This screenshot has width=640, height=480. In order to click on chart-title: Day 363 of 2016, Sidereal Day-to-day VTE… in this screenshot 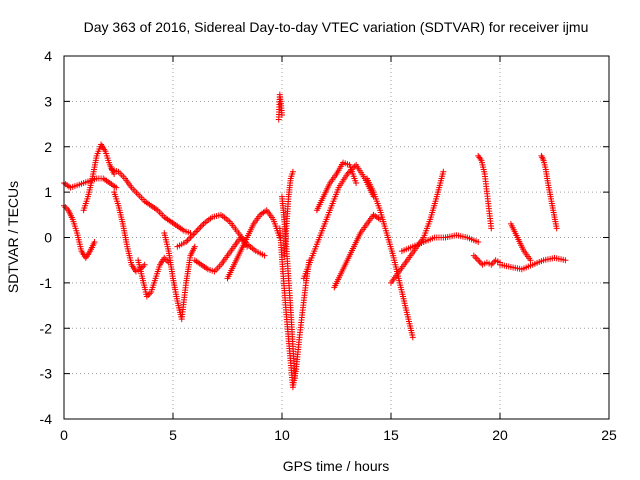, I will do `click(336, 27)`.